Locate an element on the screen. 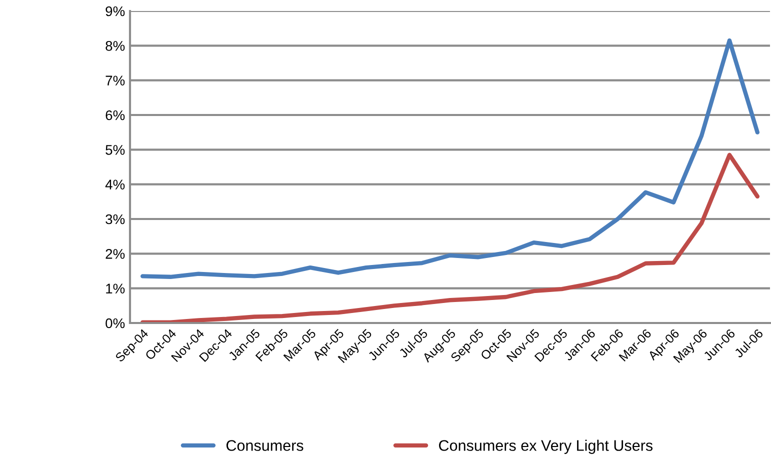 The width and height of the screenshot is (771, 463). legend-label: Consumers ex Very Light Users is located at coordinates (546, 447).